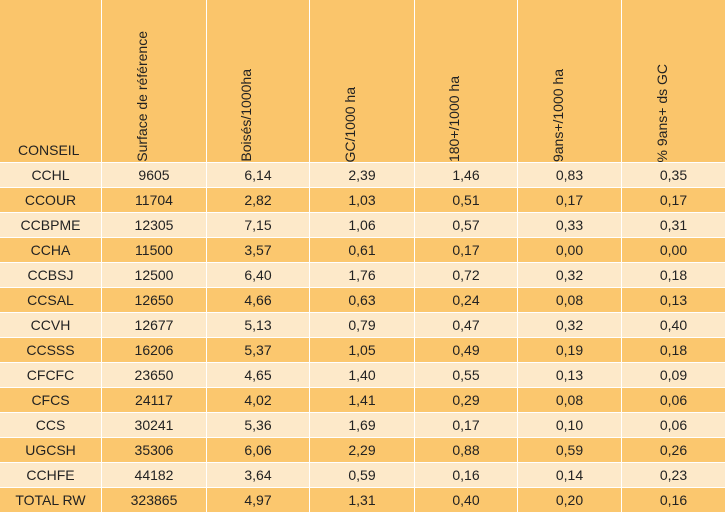  I want to click on table-cell-text: 5,37, so click(258, 350).